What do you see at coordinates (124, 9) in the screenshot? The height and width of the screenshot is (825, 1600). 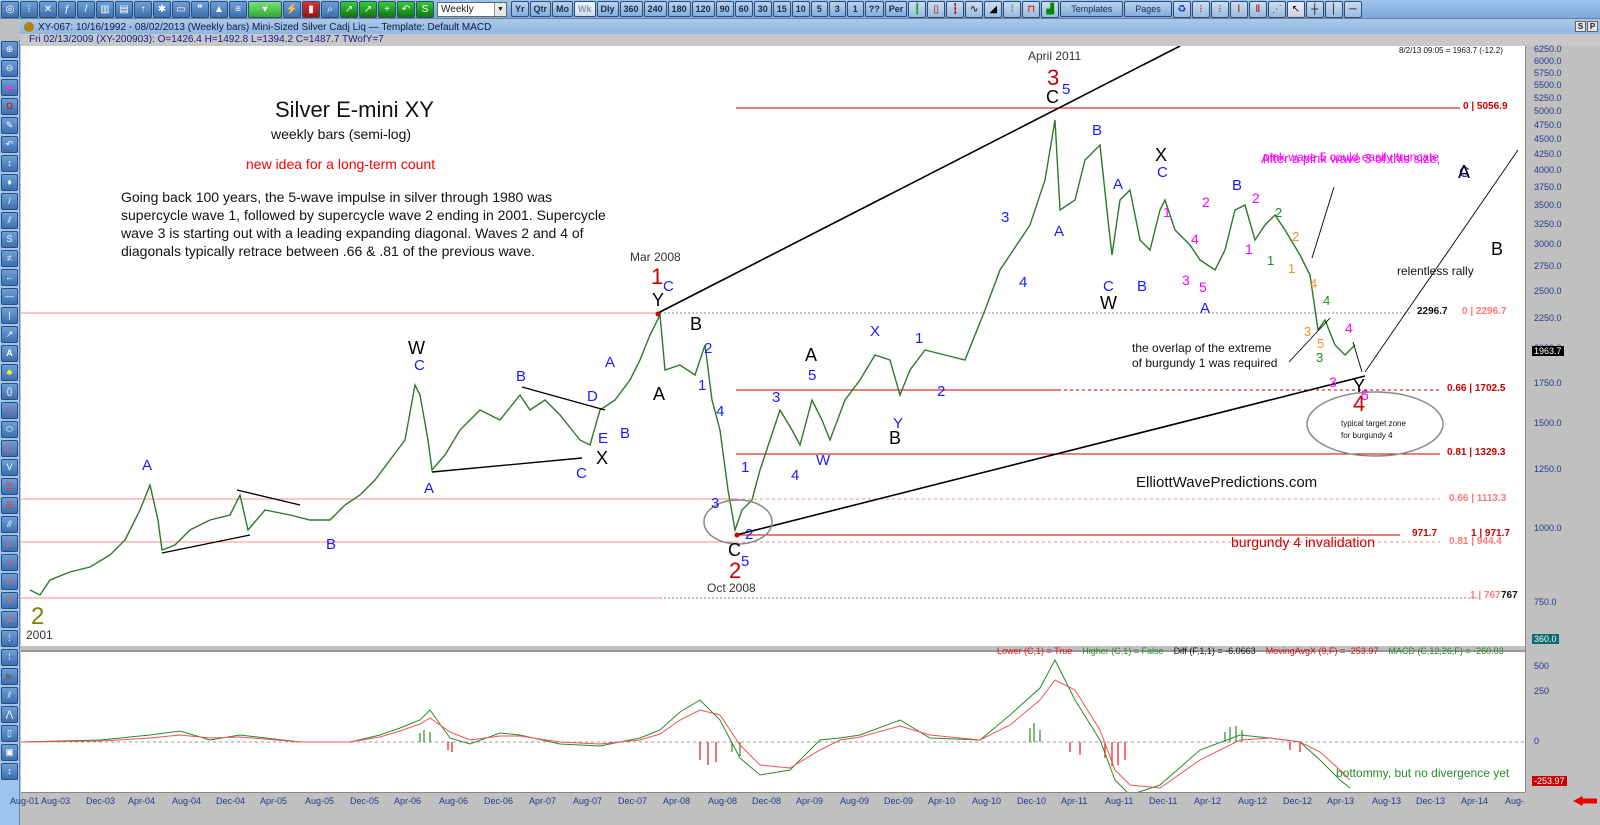 I see `print-icon: ▤` at bounding box center [124, 9].